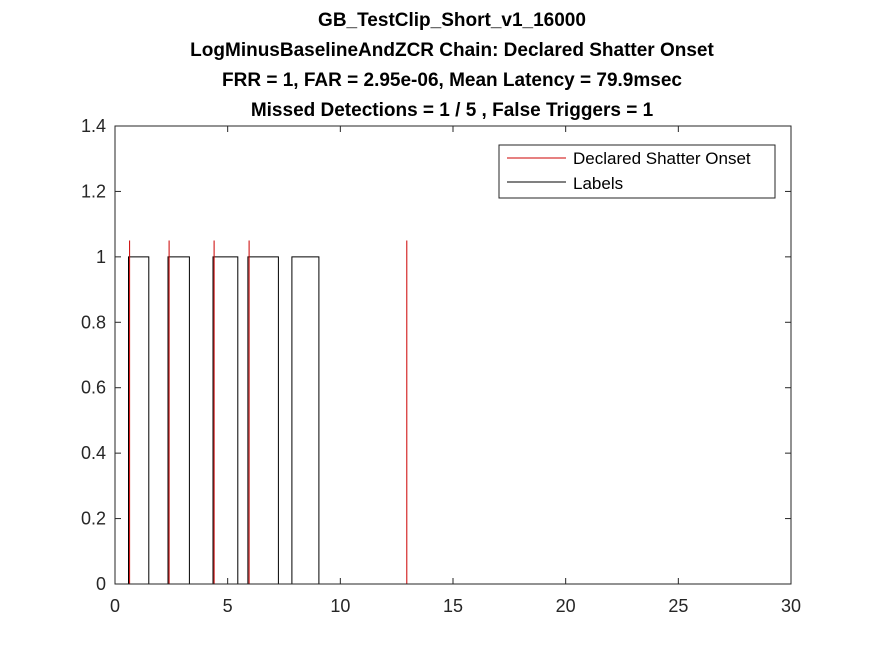  What do you see at coordinates (453, 606) in the screenshot?
I see `x-tick-label: 15` at bounding box center [453, 606].